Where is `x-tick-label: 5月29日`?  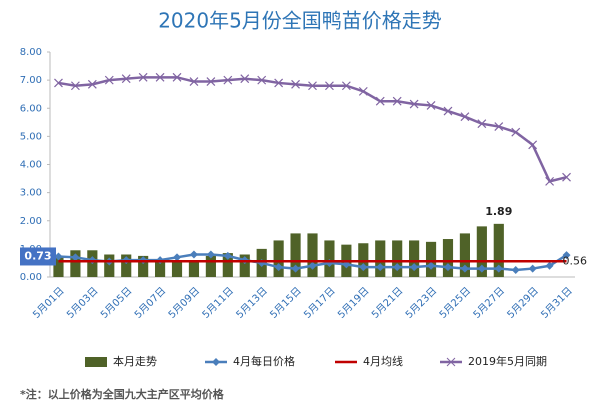
x-tick-label: 5月29日 is located at coordinates (523, 303).